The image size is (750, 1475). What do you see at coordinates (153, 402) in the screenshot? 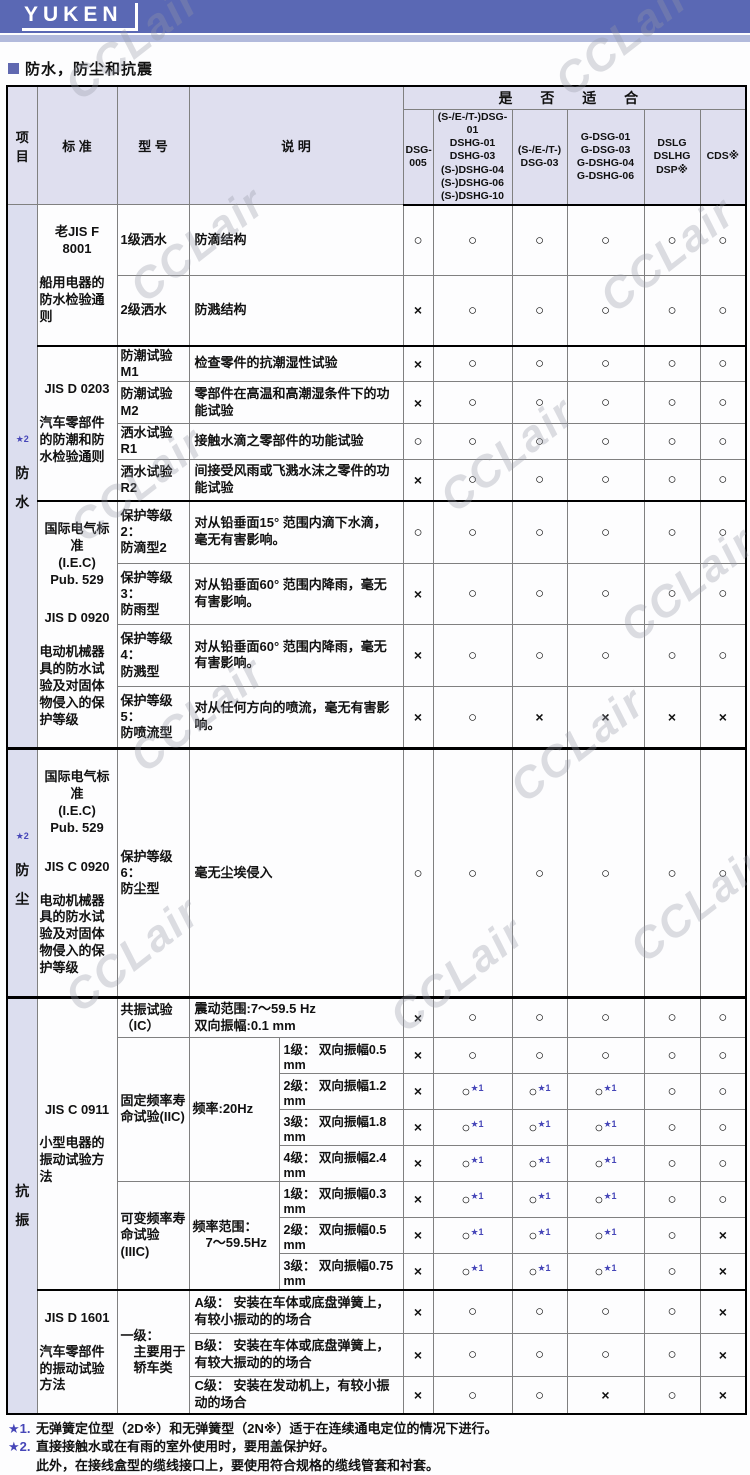
I see `model-cell: 防潮试验M2` at bounding box center [153, 402].